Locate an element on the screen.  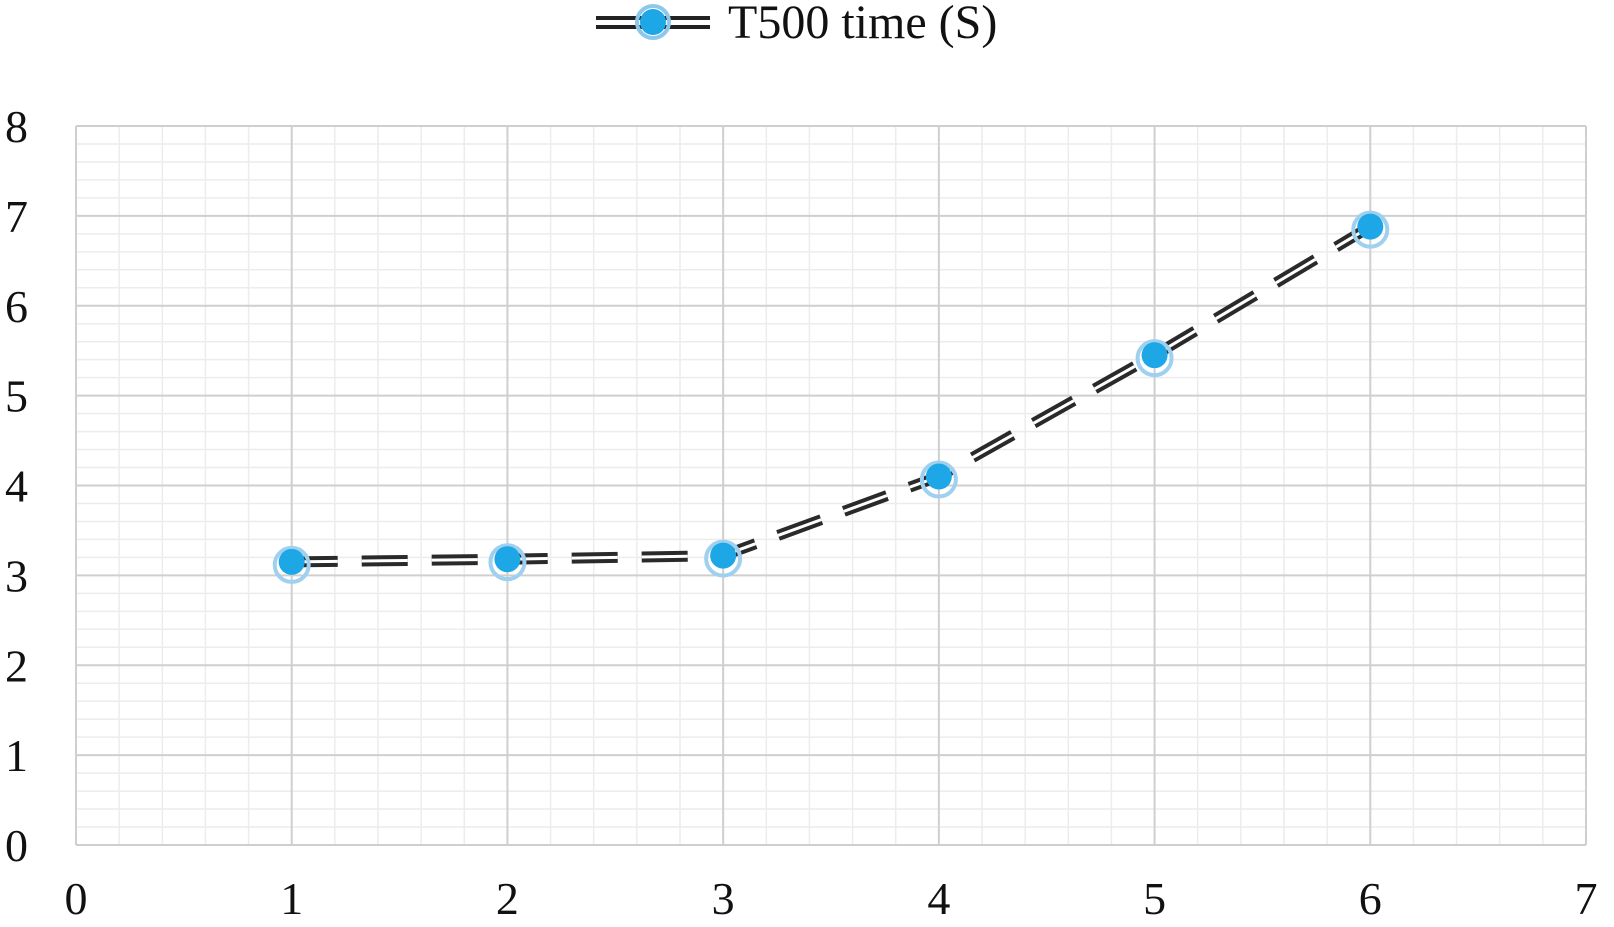
legend-marker is located at coordinates (653, 22).